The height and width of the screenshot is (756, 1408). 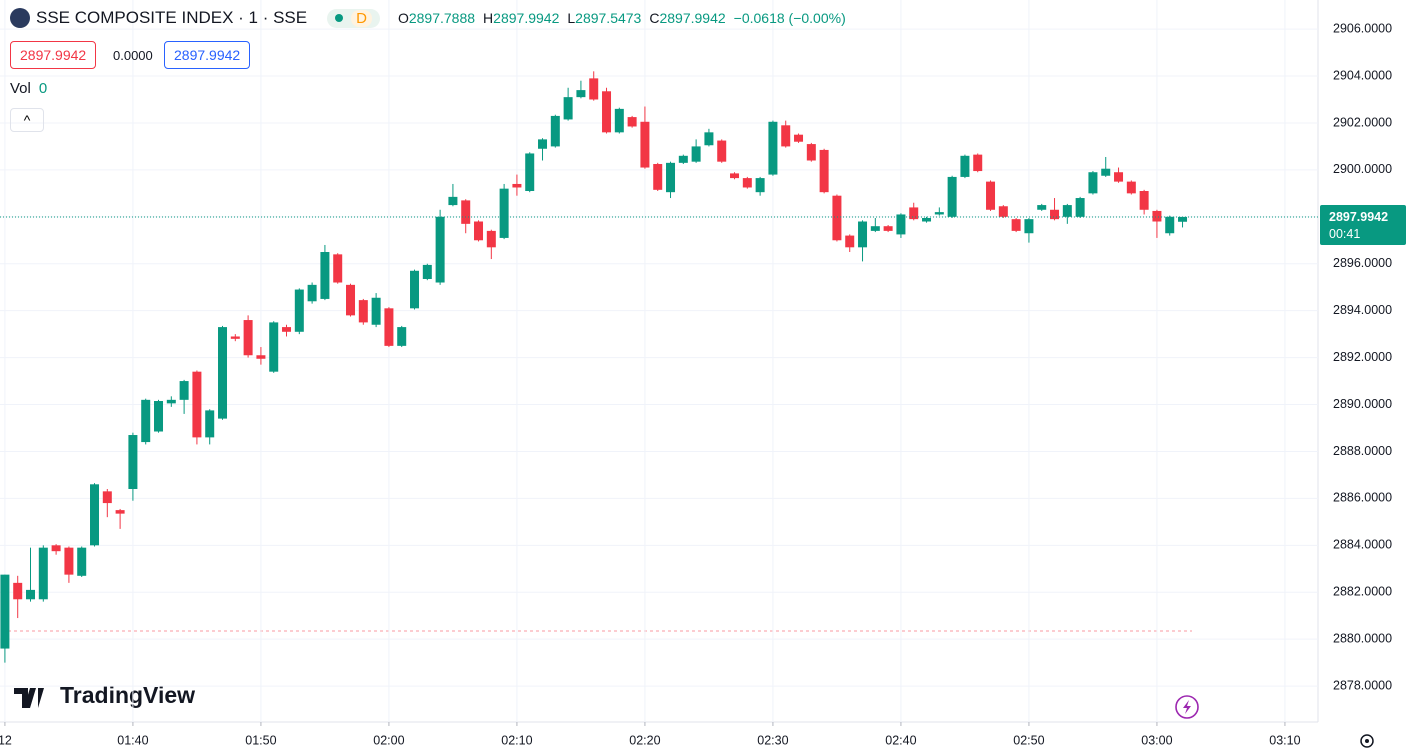 I want to click on symbol-title: SSE COMPOSITE INDEX · 1 · SSE, so click(x=172, y=17).